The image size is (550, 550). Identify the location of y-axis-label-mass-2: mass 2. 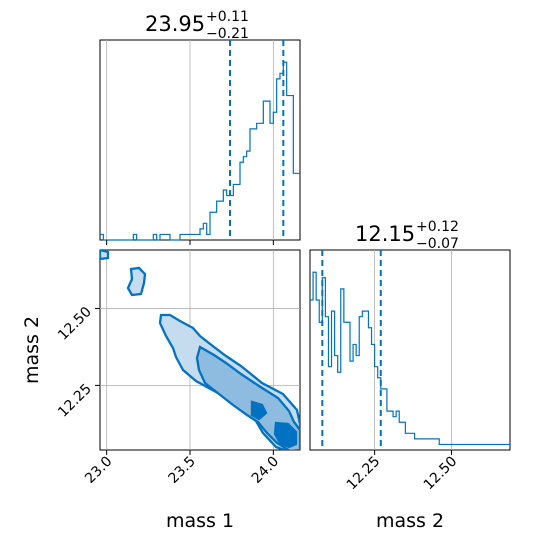
(32, 350).